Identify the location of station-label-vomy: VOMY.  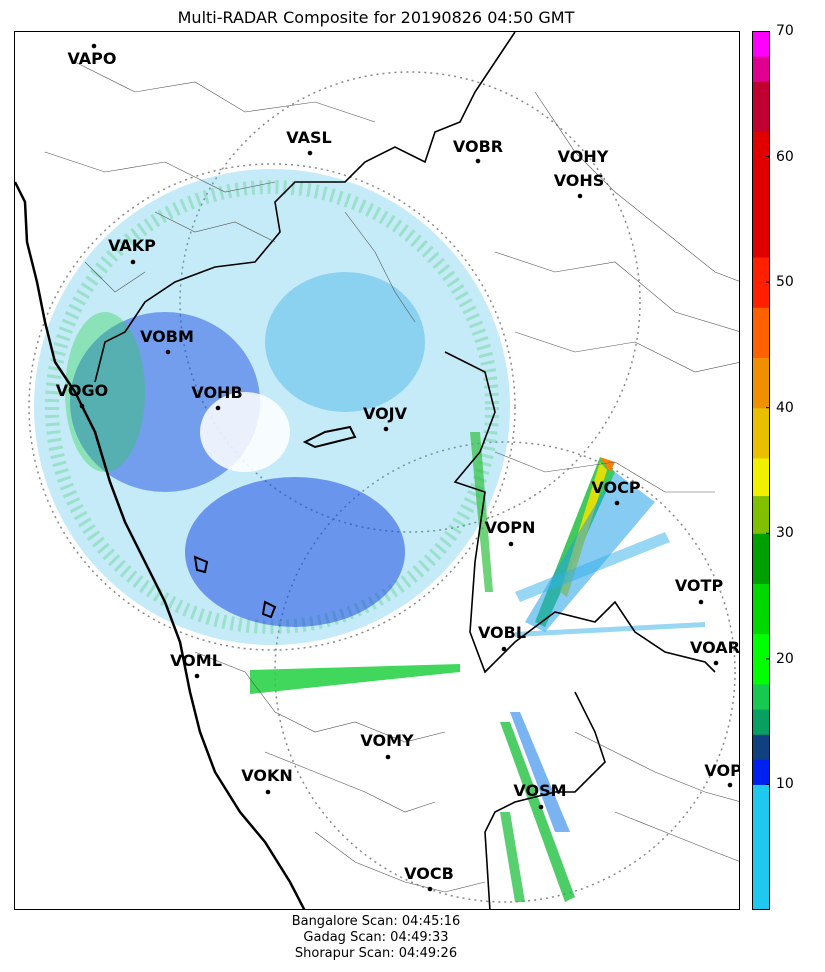
(387, 740).